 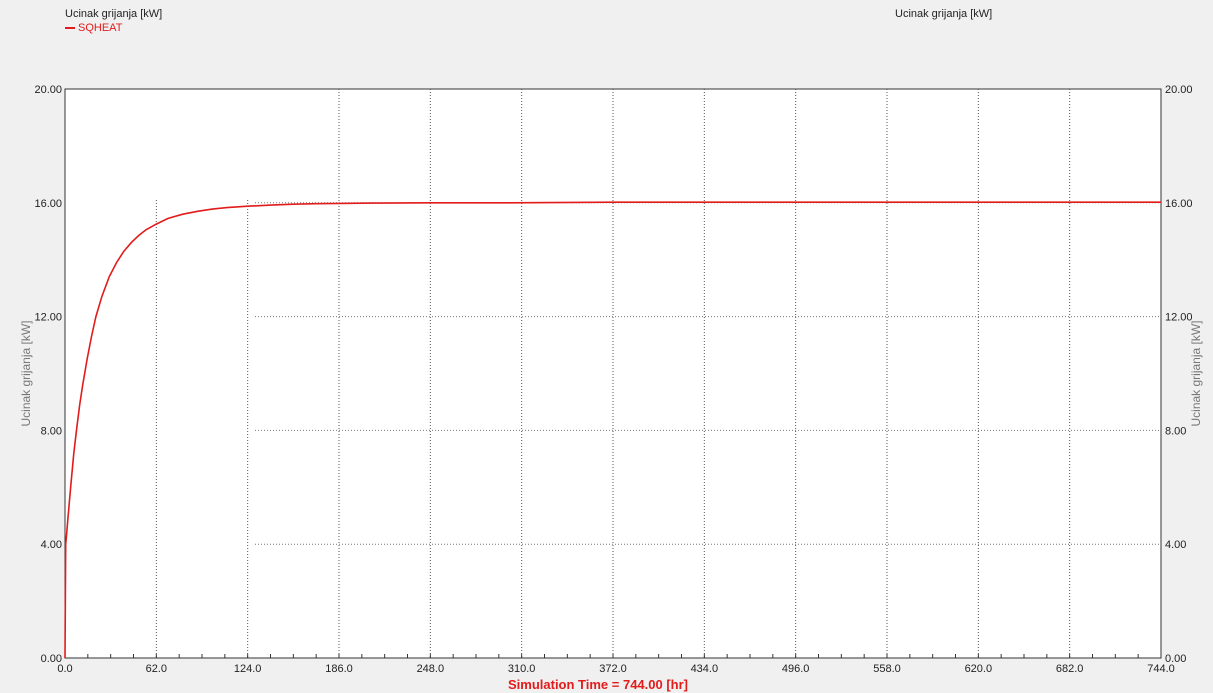 I want to click on x-tick-label: 558.0, so click(x=887, y=669).